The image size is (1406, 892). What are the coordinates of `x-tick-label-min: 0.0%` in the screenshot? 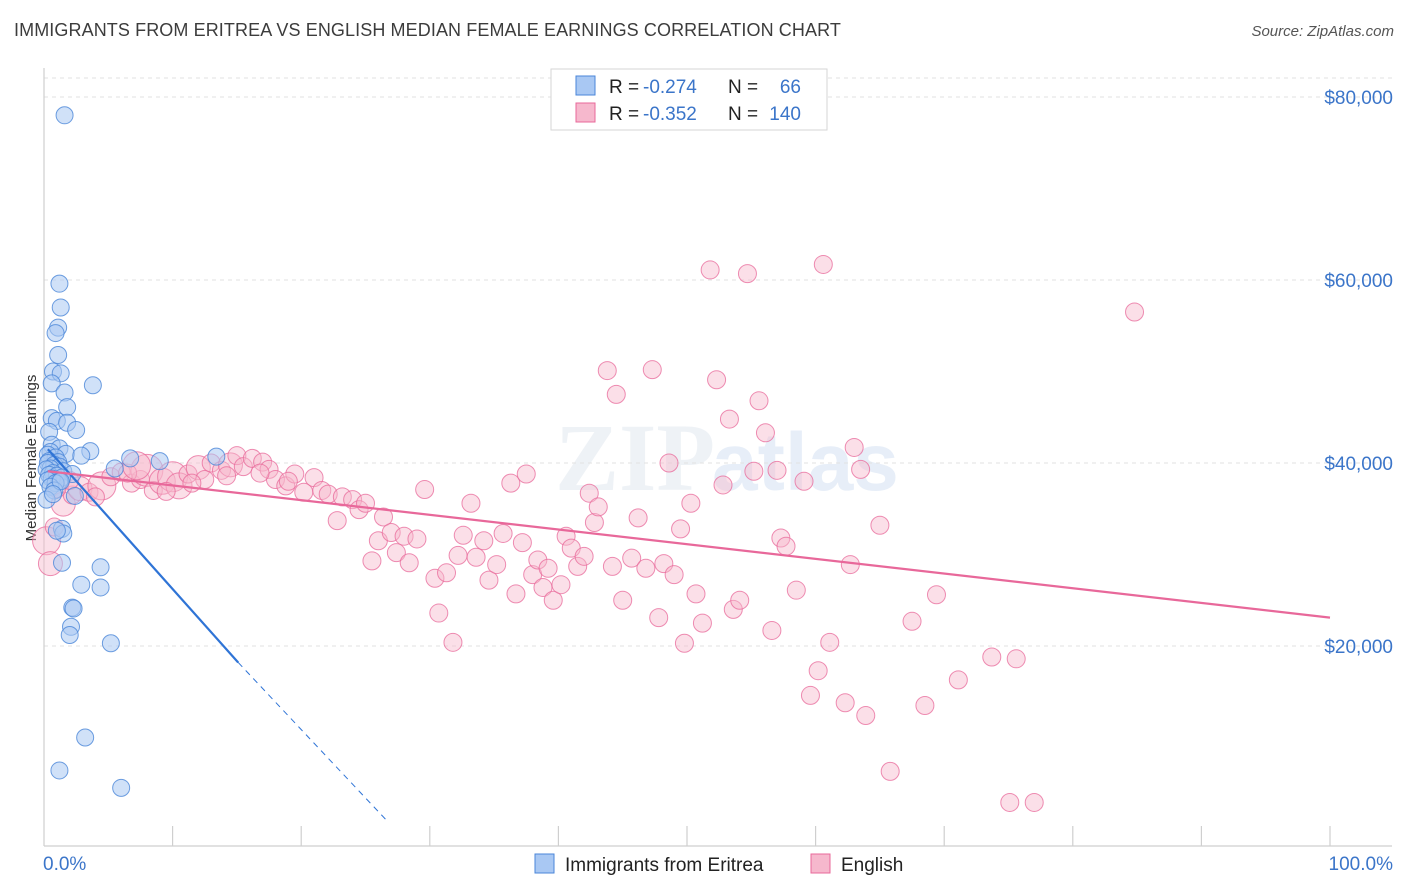 It's located at (64, 864).